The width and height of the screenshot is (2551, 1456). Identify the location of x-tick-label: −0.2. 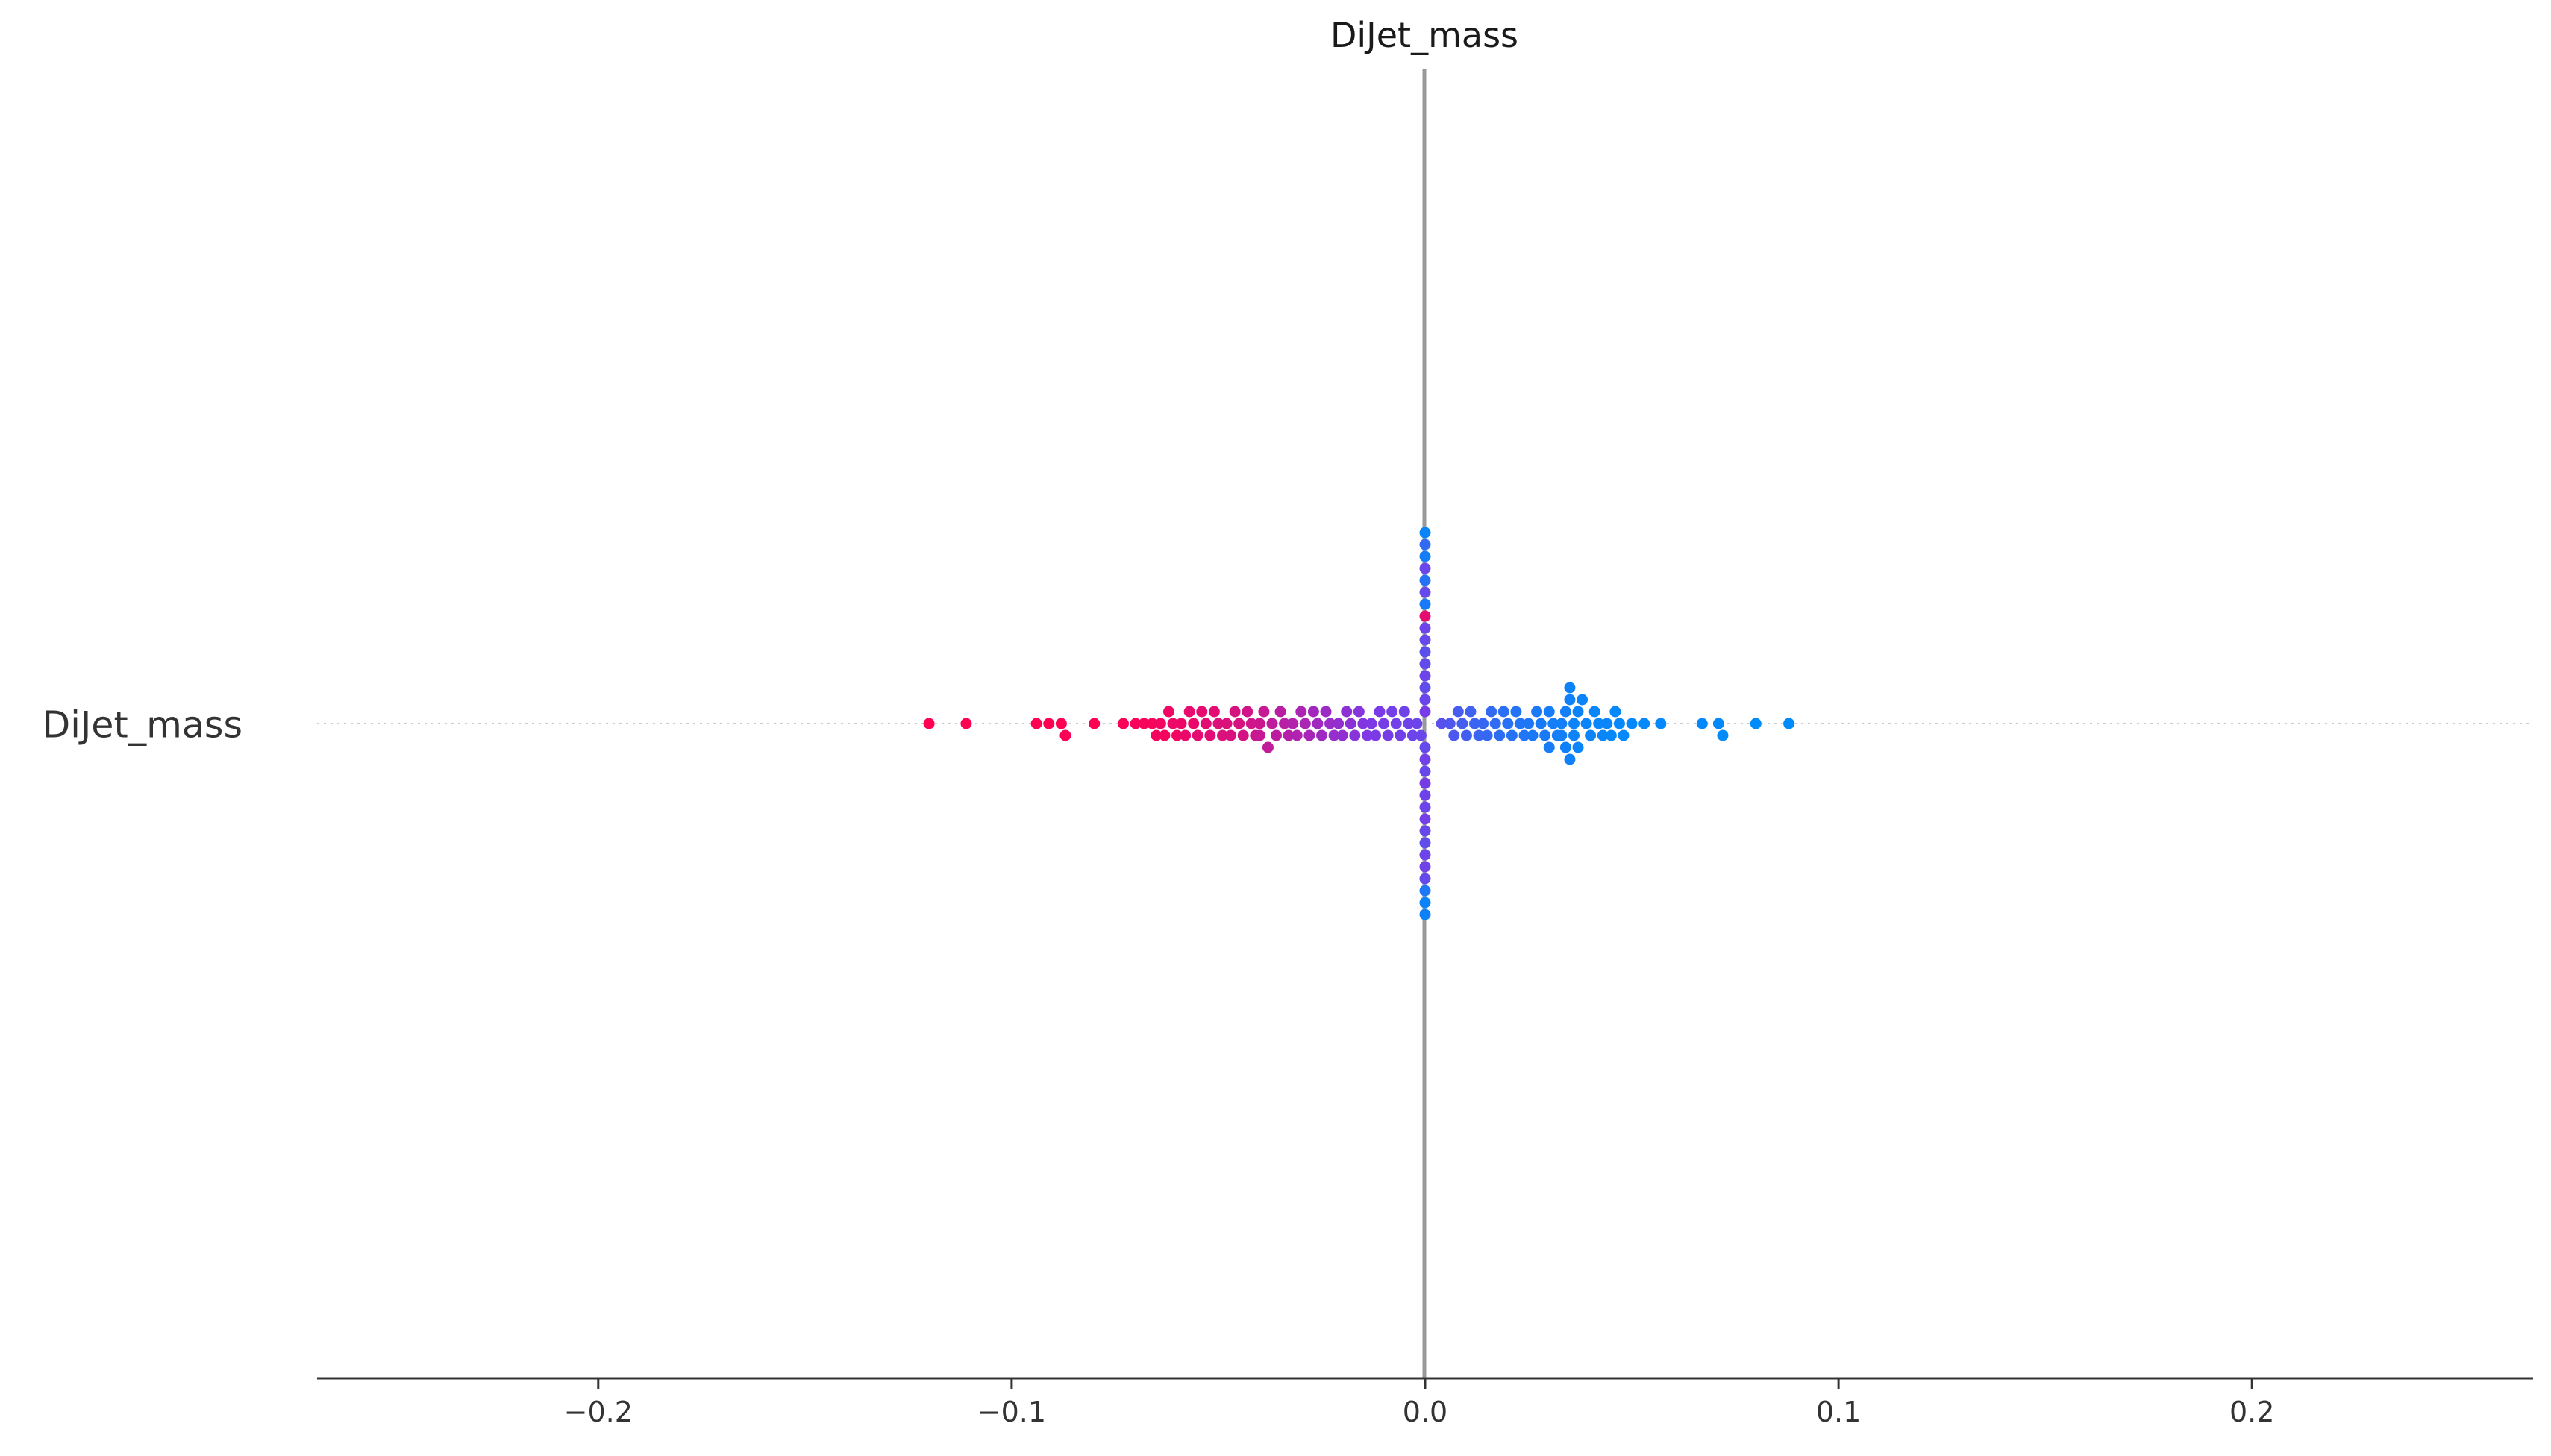
(598, 1412).